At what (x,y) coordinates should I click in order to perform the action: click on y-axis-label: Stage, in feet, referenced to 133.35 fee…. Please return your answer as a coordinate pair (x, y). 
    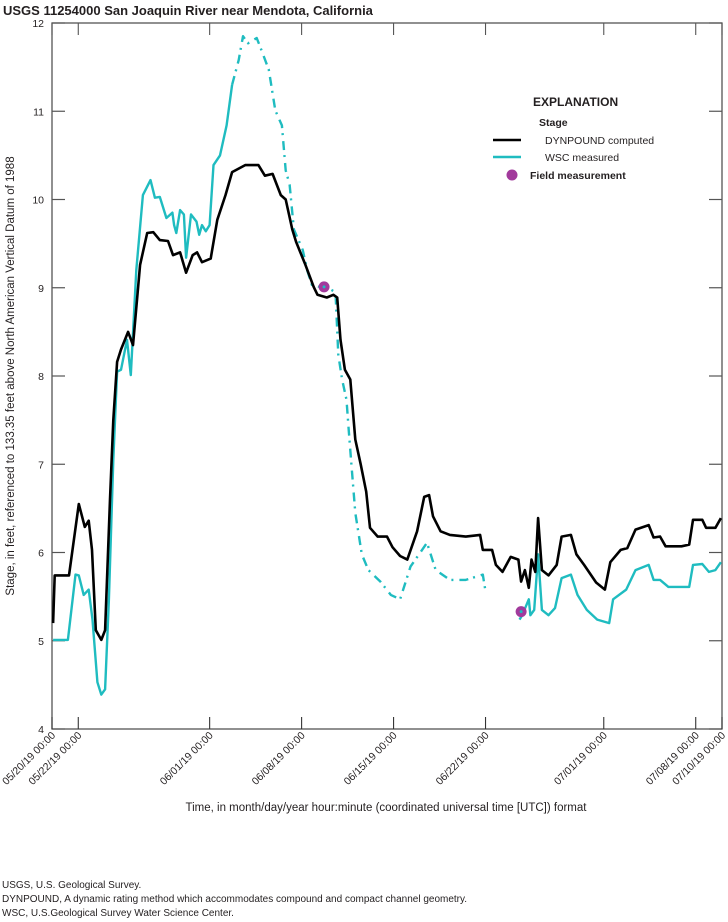
    Looking at the image, I should click on (11, 375).